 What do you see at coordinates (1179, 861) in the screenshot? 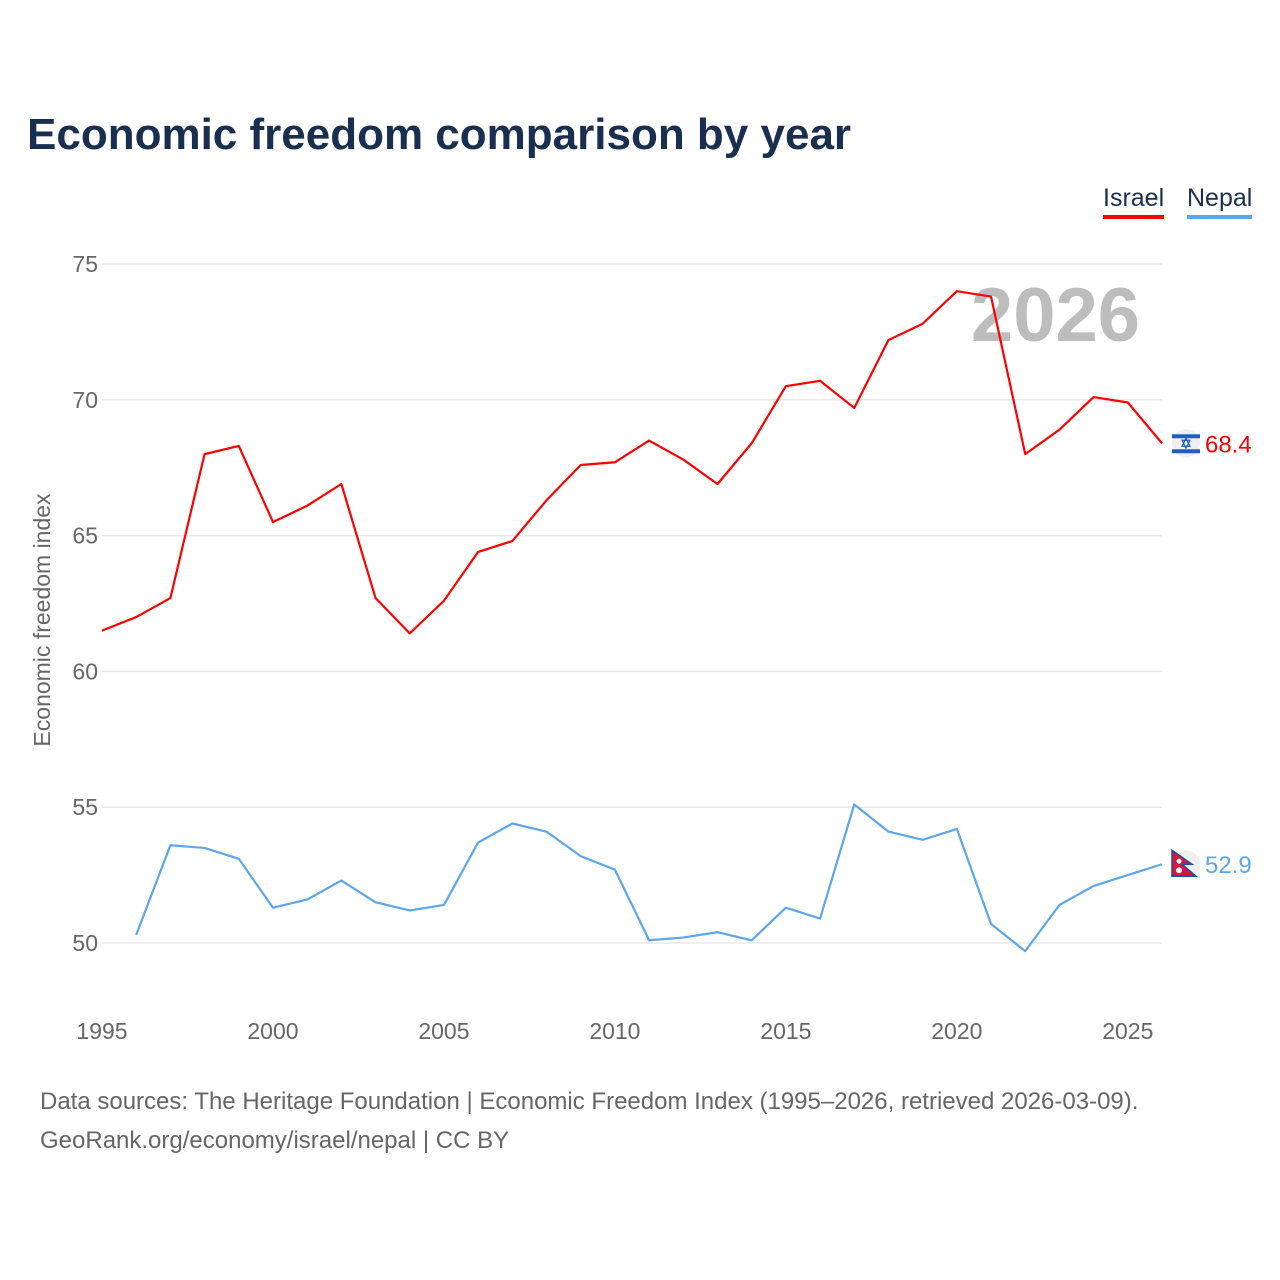
I see `nepal-moon-icon` at bounding box center [1179, 861].